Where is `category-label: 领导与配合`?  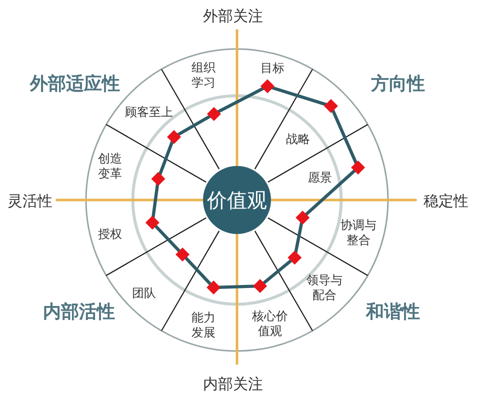
category-label: 领导与配合 is located at coordinates (324, 287).